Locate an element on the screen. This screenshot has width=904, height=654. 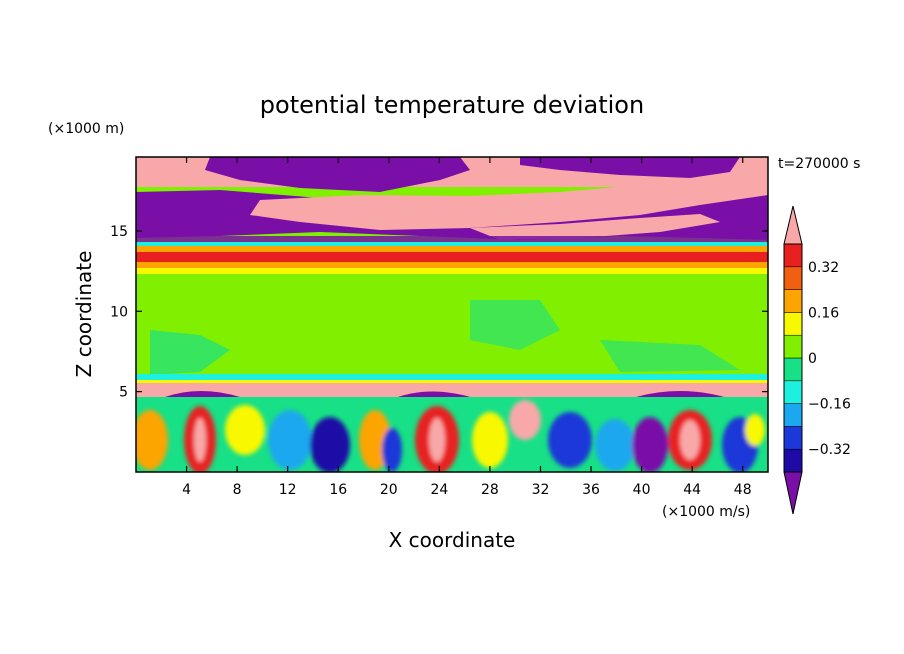
field-low-pink is located at coordinates (452, 390).